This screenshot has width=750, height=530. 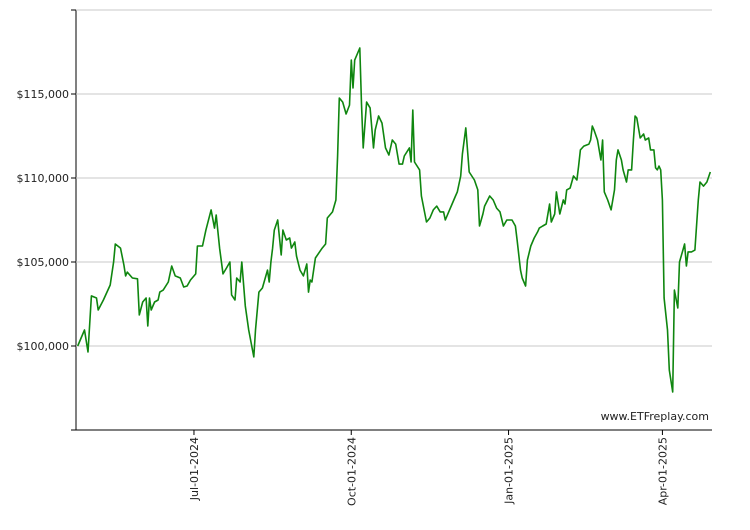 What do you see at coordinates (509, 471) in the screenshot?
I see `x-tick-label: Jan-01-2025` at bounding box center [509, 471].